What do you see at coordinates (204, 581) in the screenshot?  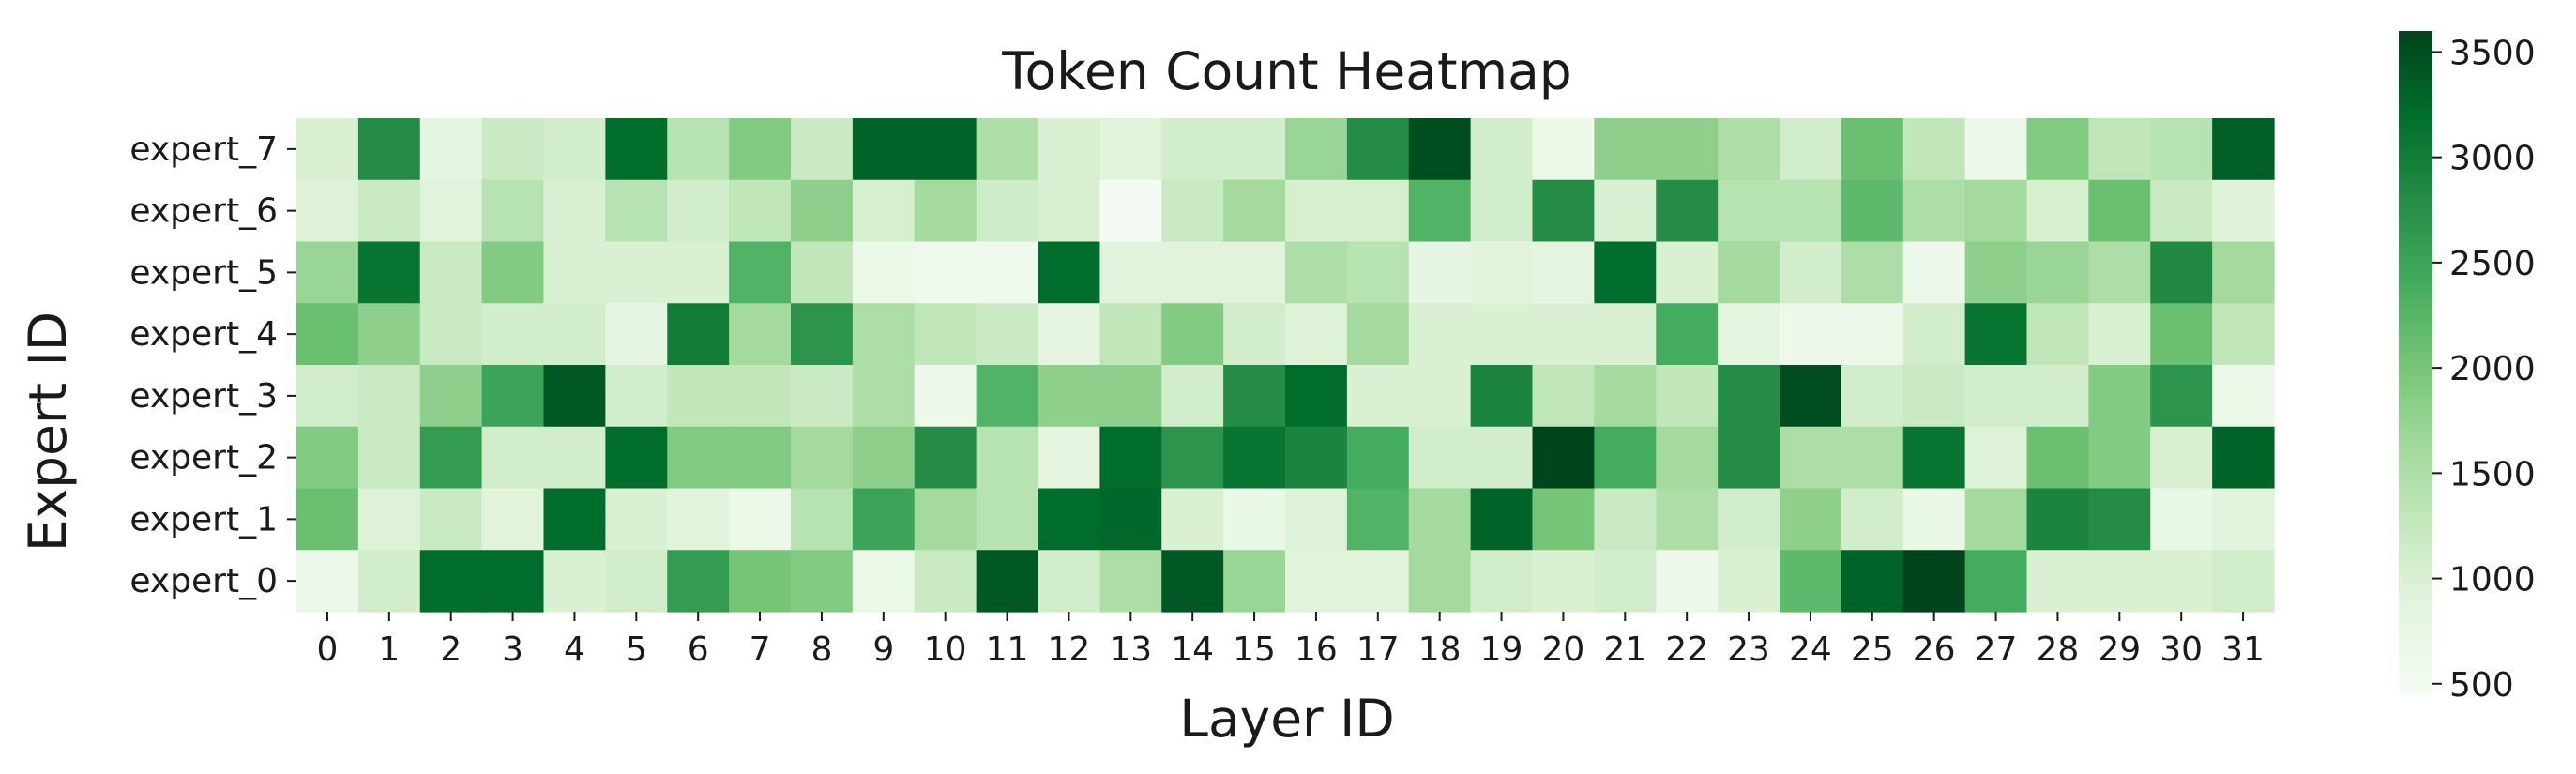 I see `y-tick-label: expert_0` at bounding box center [204, 581].